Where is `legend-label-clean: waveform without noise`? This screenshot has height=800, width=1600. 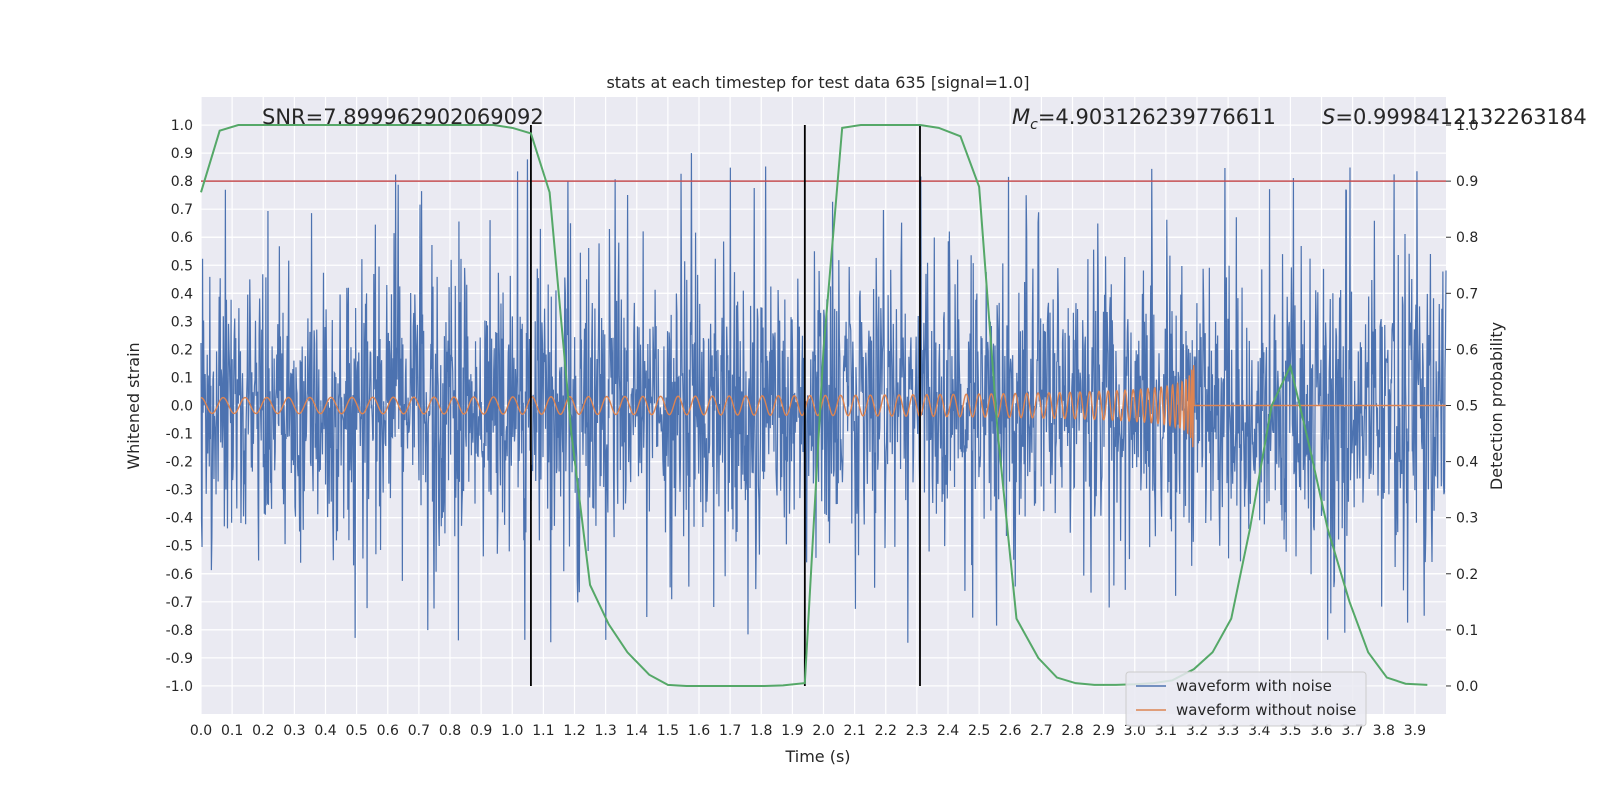
legend-label-clean: waveform without noise is located at coordinates (1266, 710).